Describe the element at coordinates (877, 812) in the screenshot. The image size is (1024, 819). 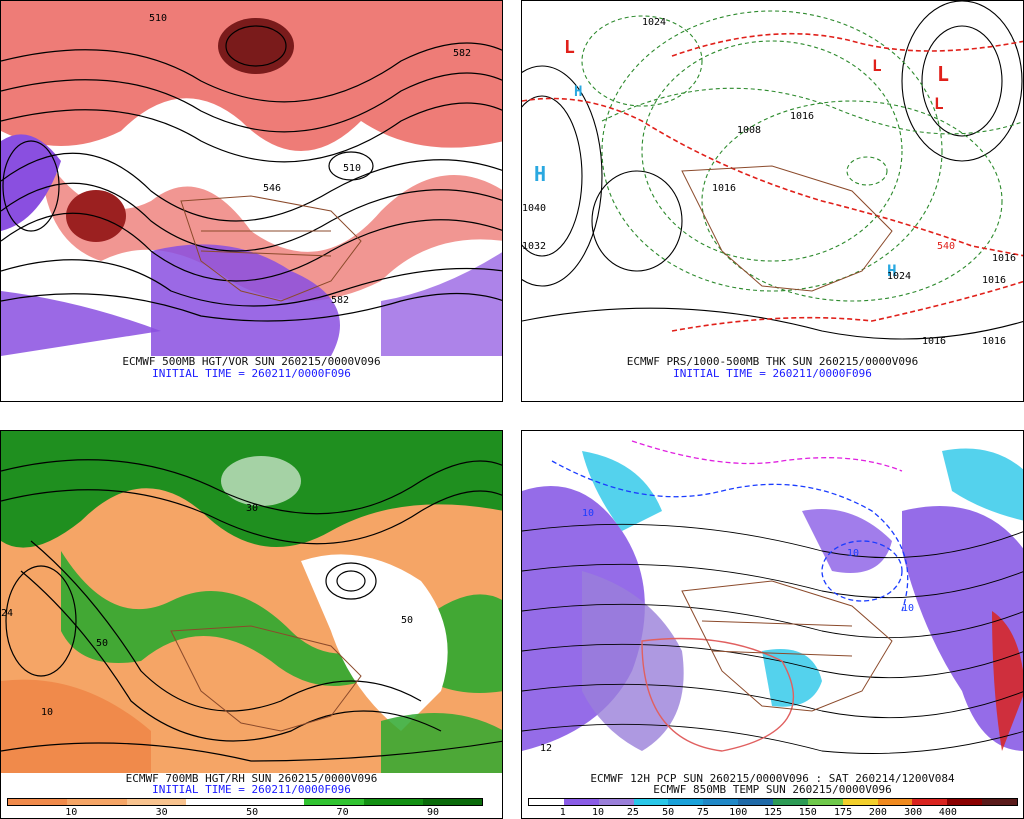
I see `colorbar-tick-label: 200` at that location.